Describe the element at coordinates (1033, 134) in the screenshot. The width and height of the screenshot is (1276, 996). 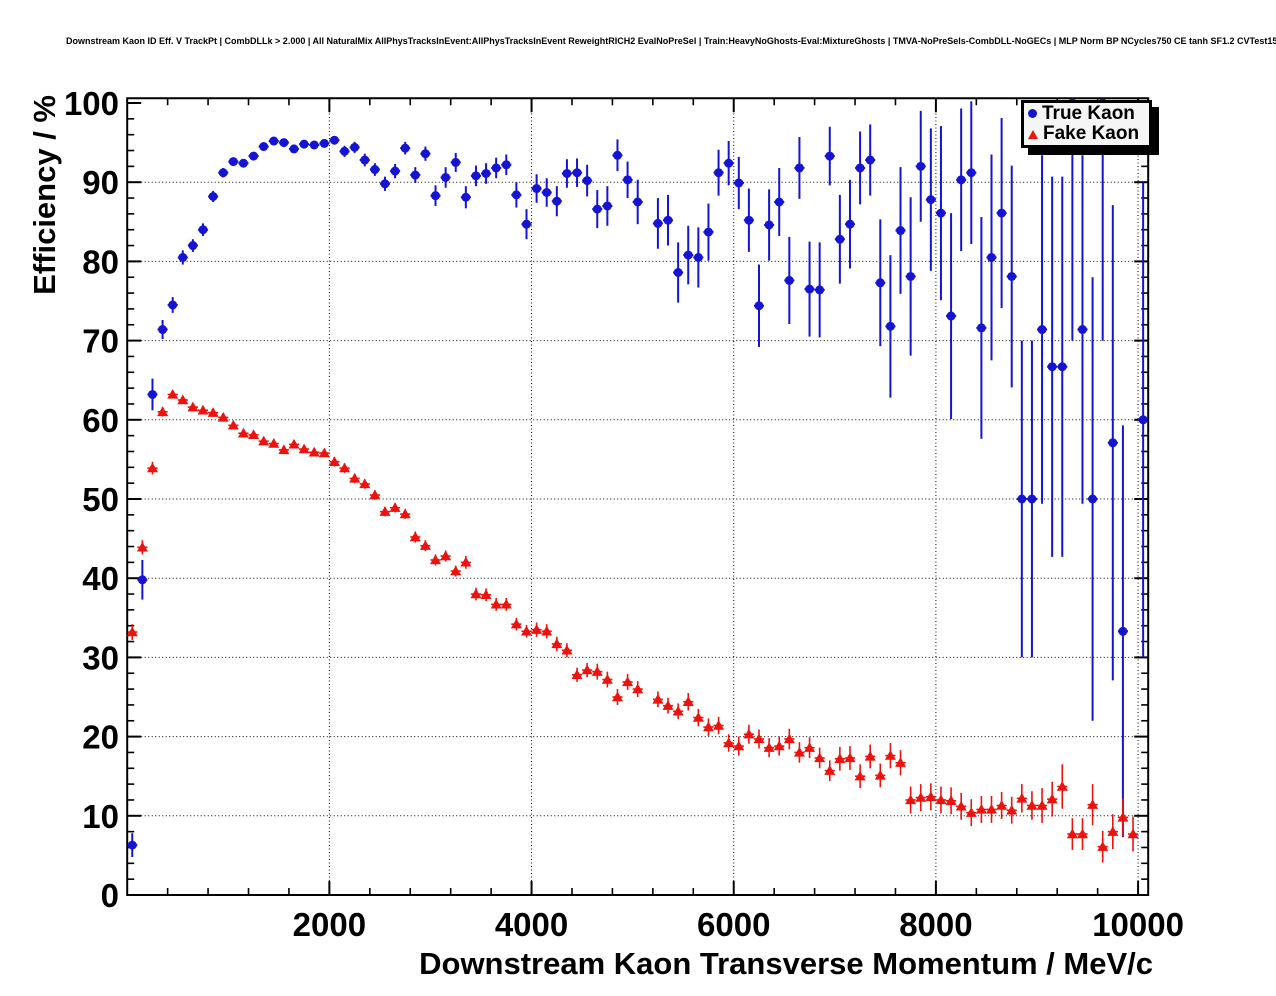
I see `triangle-marker-icon` at that location.